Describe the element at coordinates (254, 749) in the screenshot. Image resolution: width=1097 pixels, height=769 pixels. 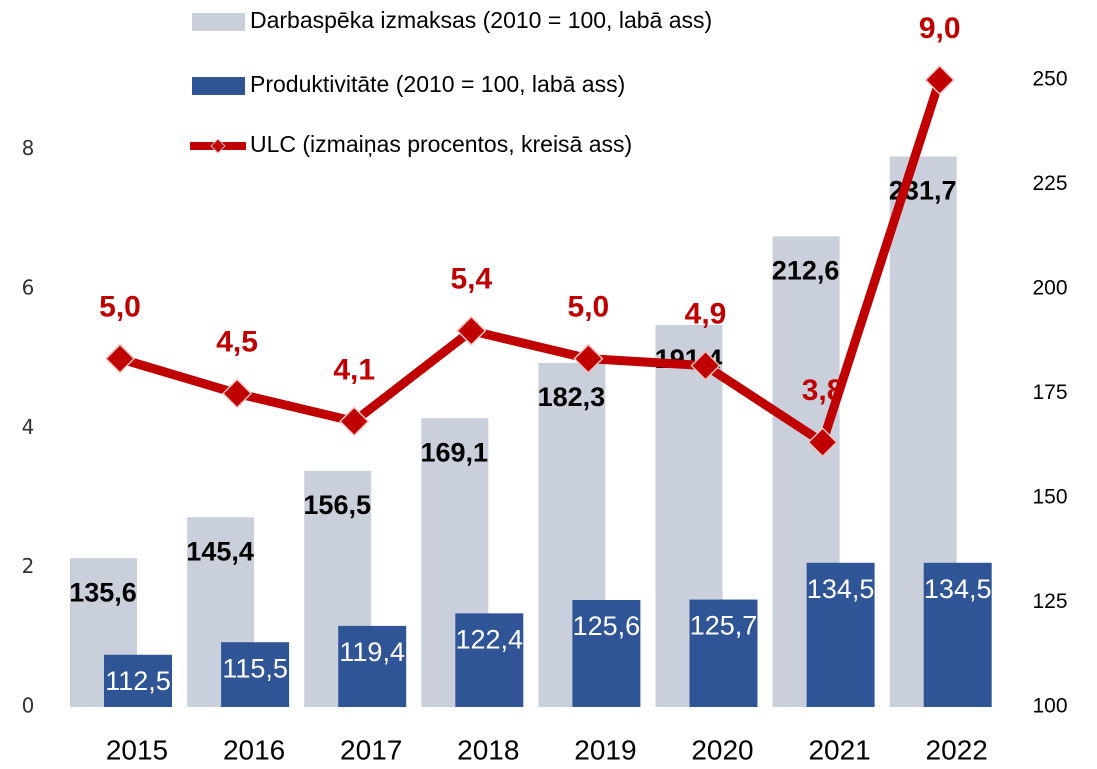
I see `x-tick-label: 2016` at that location.